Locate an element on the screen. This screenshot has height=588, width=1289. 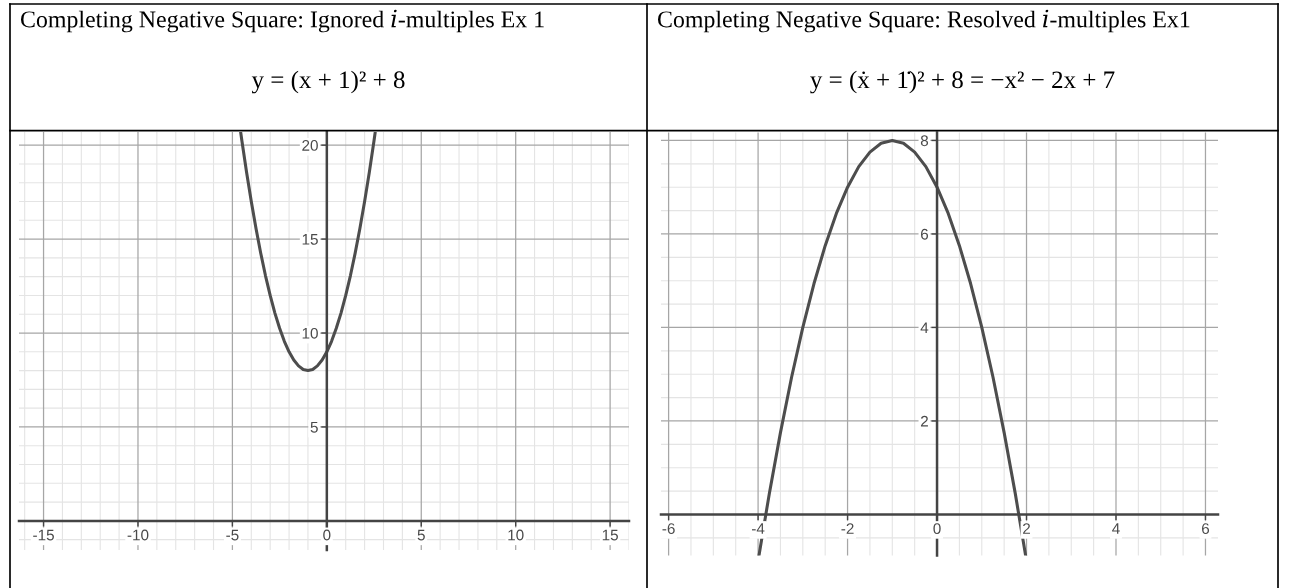
x-tick-label: 2 is located at coordinates (1026, 528).